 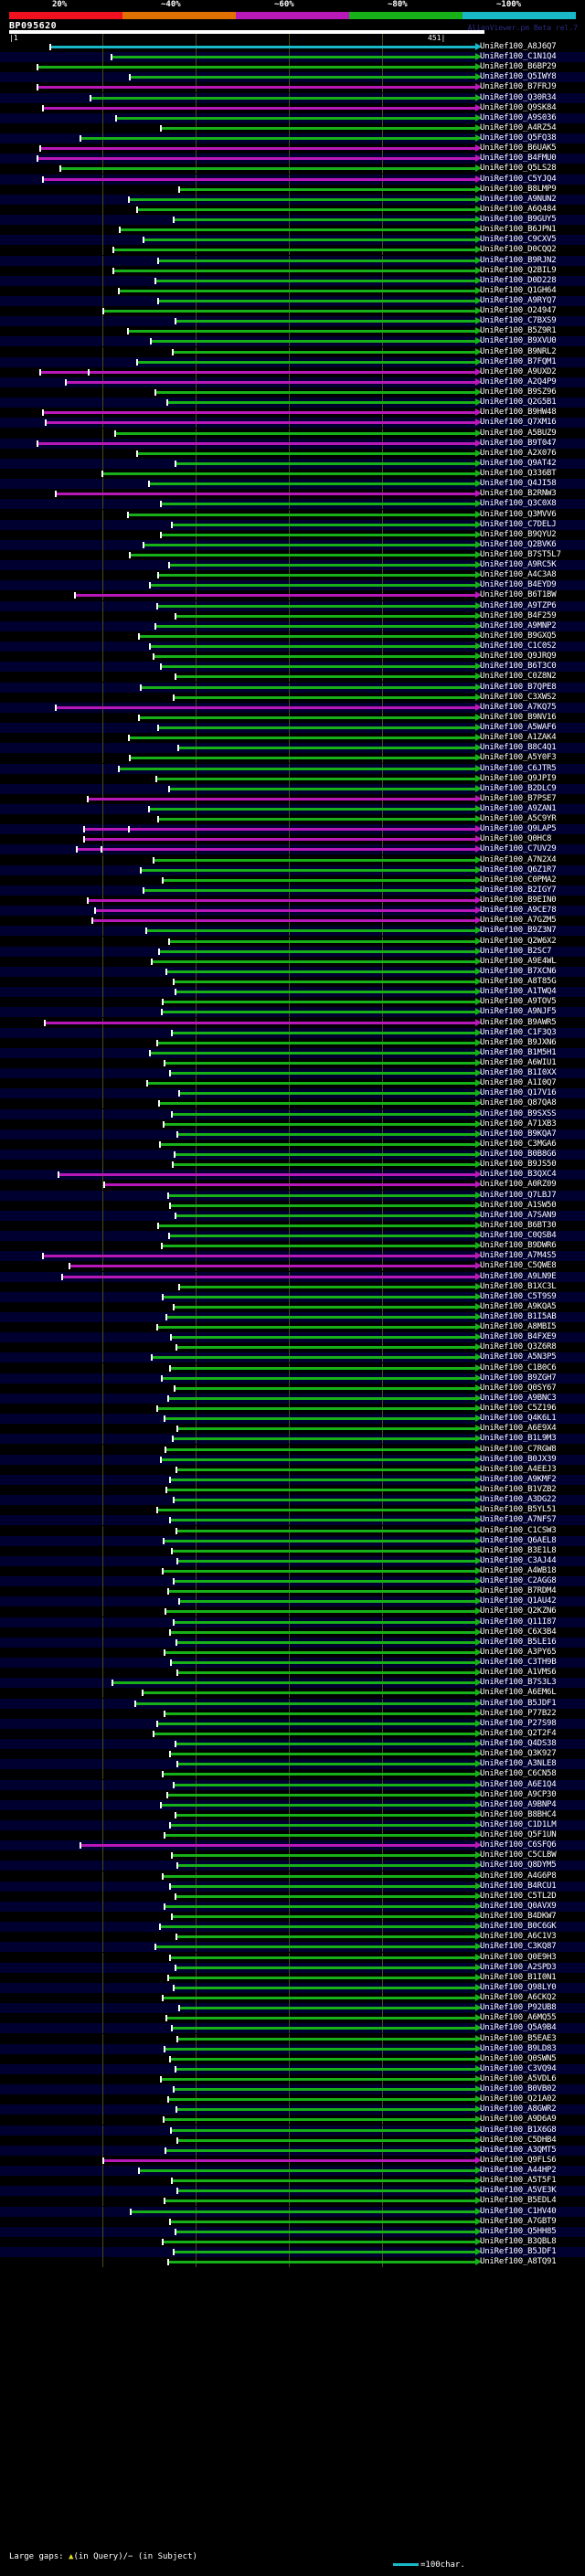 I want to click on subject-label: UniRef100_B9KQA7, so click(x=518, y=1134).